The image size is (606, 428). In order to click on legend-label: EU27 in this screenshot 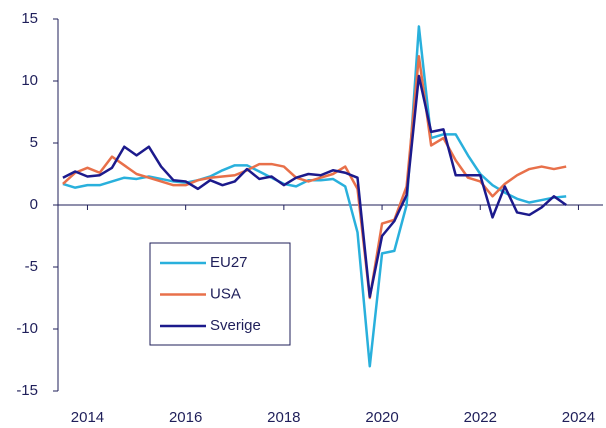, I will do `click(229, 262)`.